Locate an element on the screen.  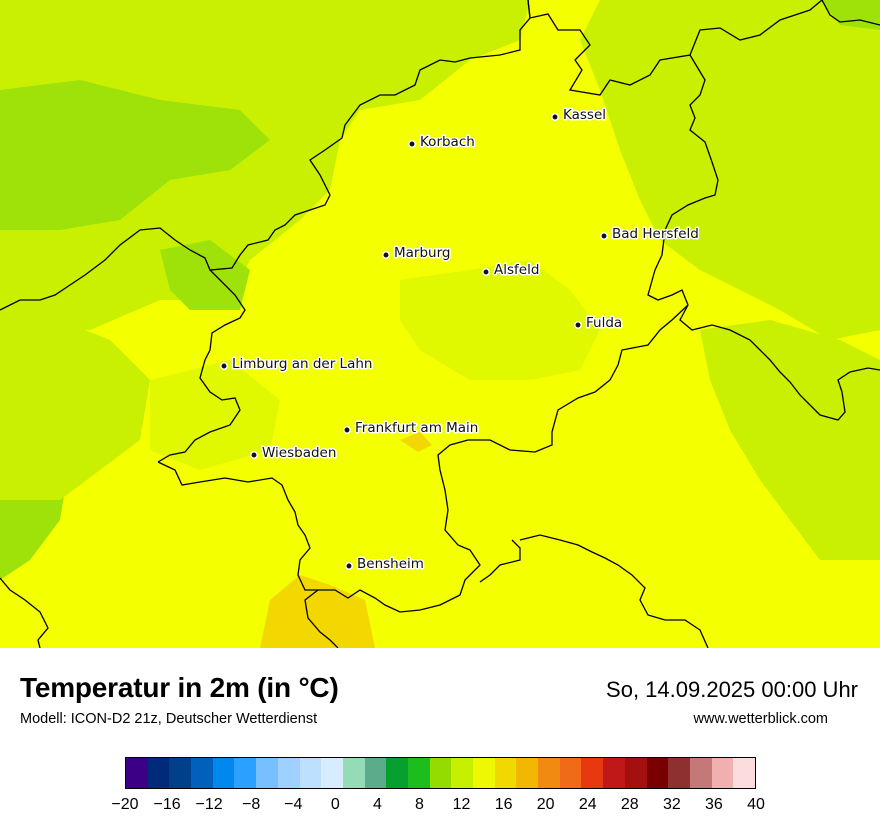
zone-limedark-northeast is located at coordinates (850, 15).